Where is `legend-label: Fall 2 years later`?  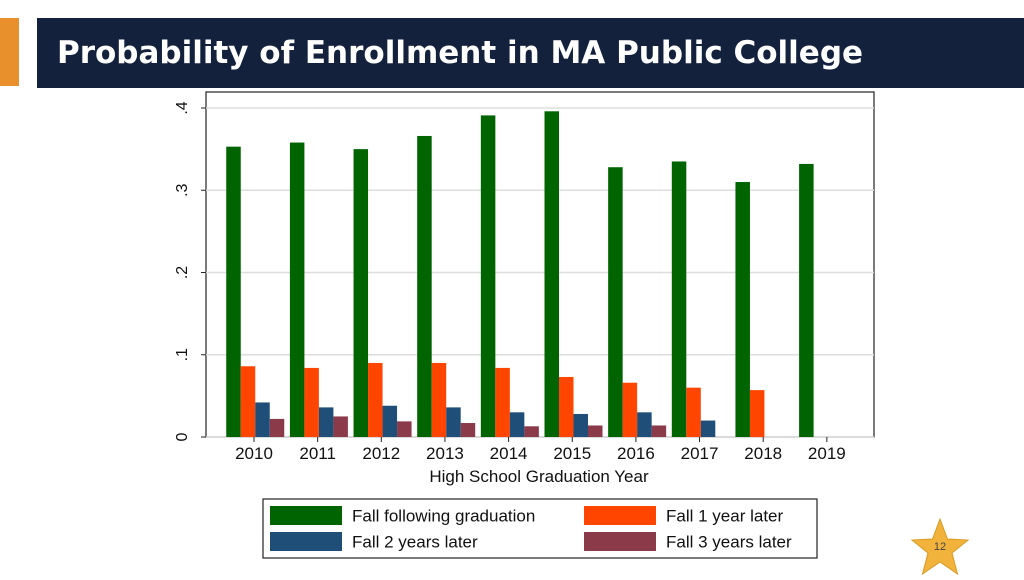 legend-label: Fall 2 years later is located at coordinates (415, 542).